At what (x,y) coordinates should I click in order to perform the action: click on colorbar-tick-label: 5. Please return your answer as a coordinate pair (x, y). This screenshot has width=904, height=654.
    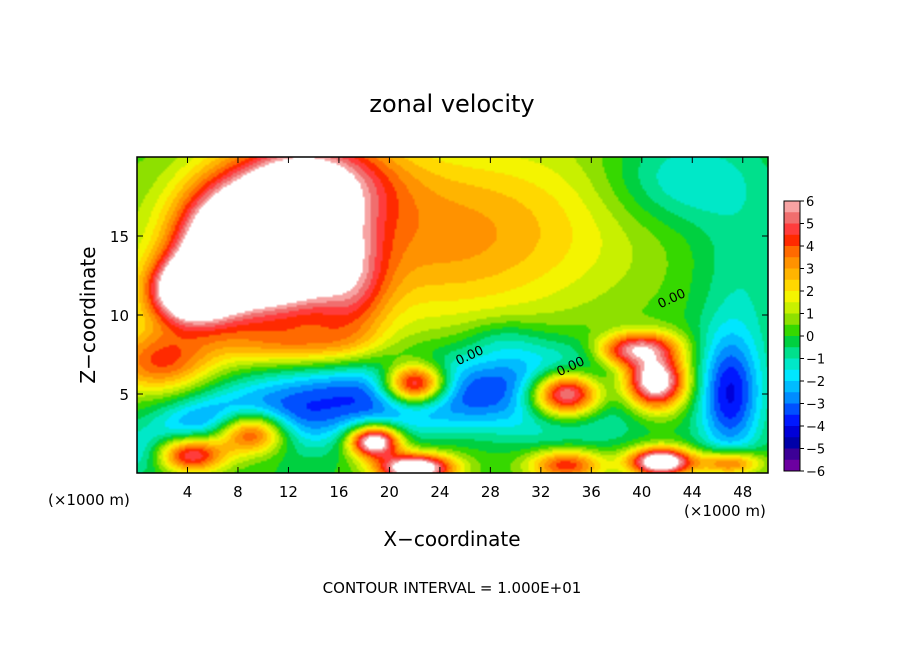
    Looking at the image, I should click on (810, 225).